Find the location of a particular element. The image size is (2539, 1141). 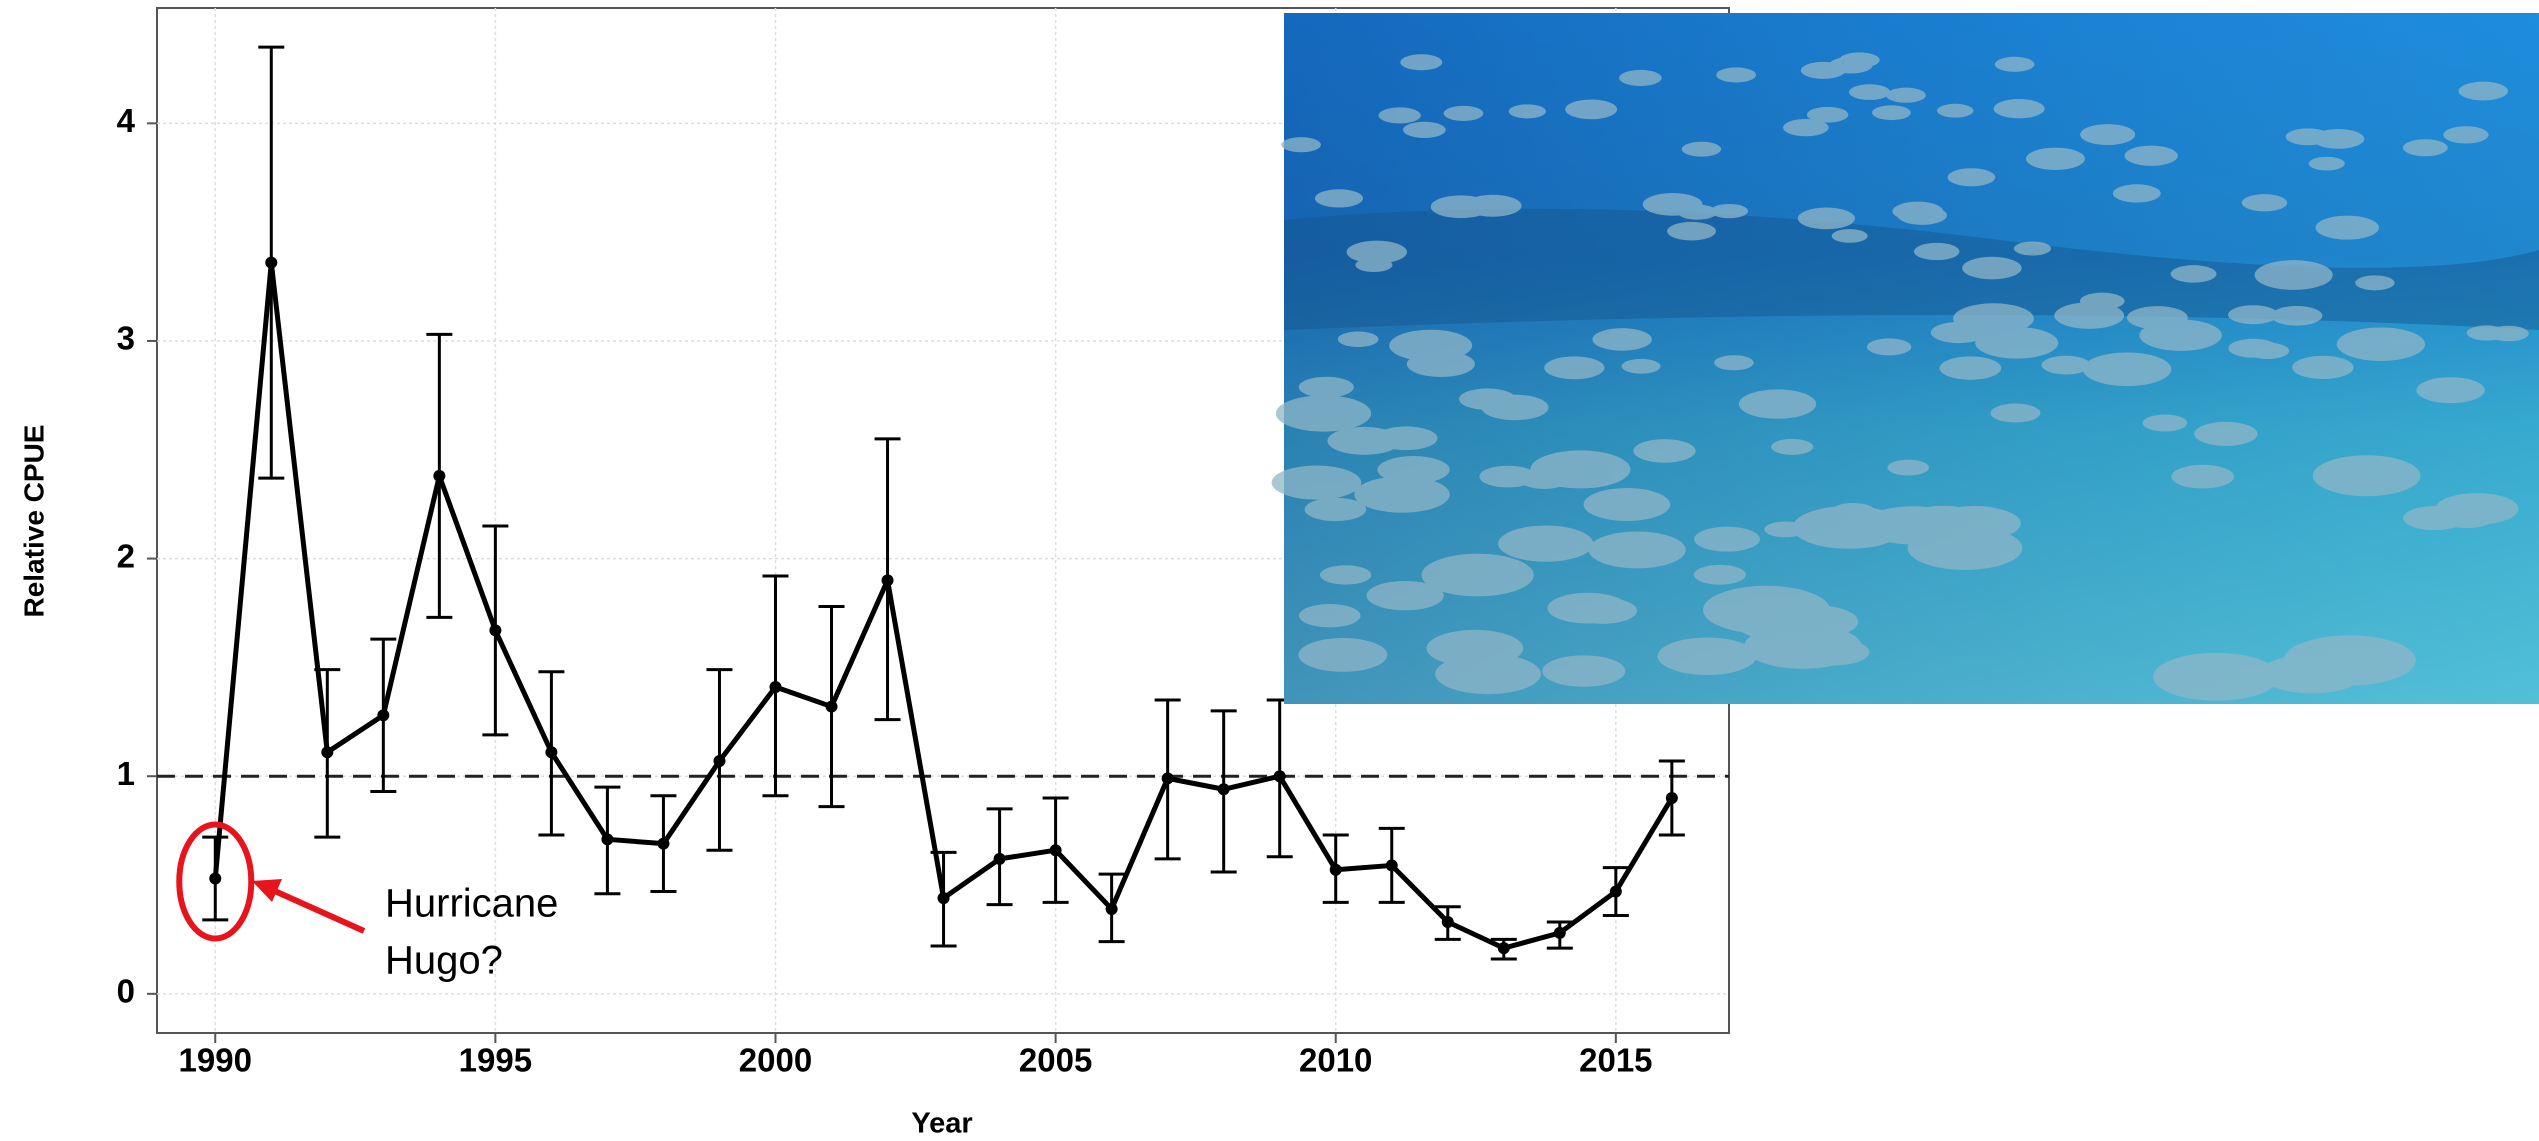

y-tick-label: 3 is located at coordinates (126, 338).